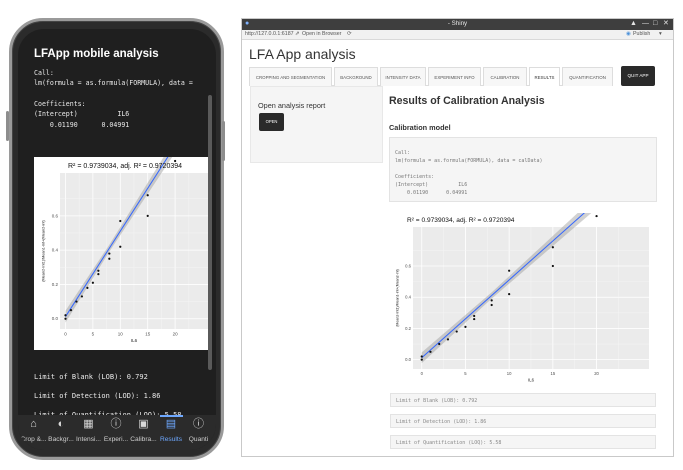  Describe the element at coordinates (60, 104) in the screenshot. I see `mobile-code-line: Coefficients:` at that location.